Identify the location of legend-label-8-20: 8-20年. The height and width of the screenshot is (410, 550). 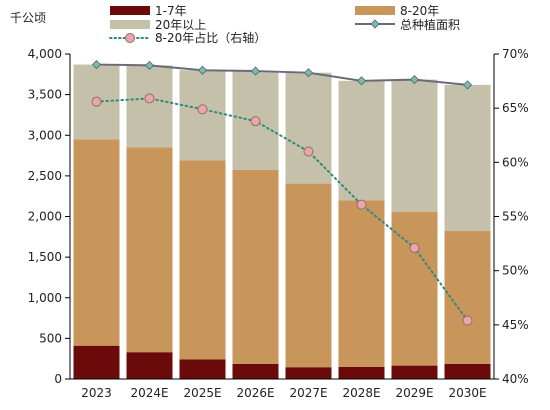
(419, 11).